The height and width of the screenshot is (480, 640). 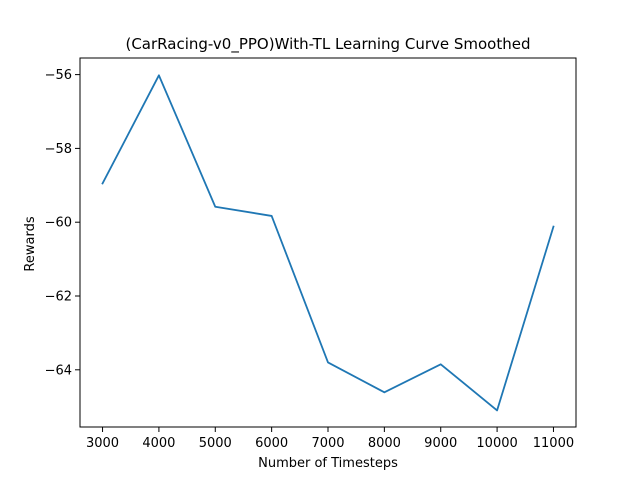 What do you see at coordinates (58, 149) in the screenshot?
I see `y-tick-label-1: −58` at bounding box center [58, 149].